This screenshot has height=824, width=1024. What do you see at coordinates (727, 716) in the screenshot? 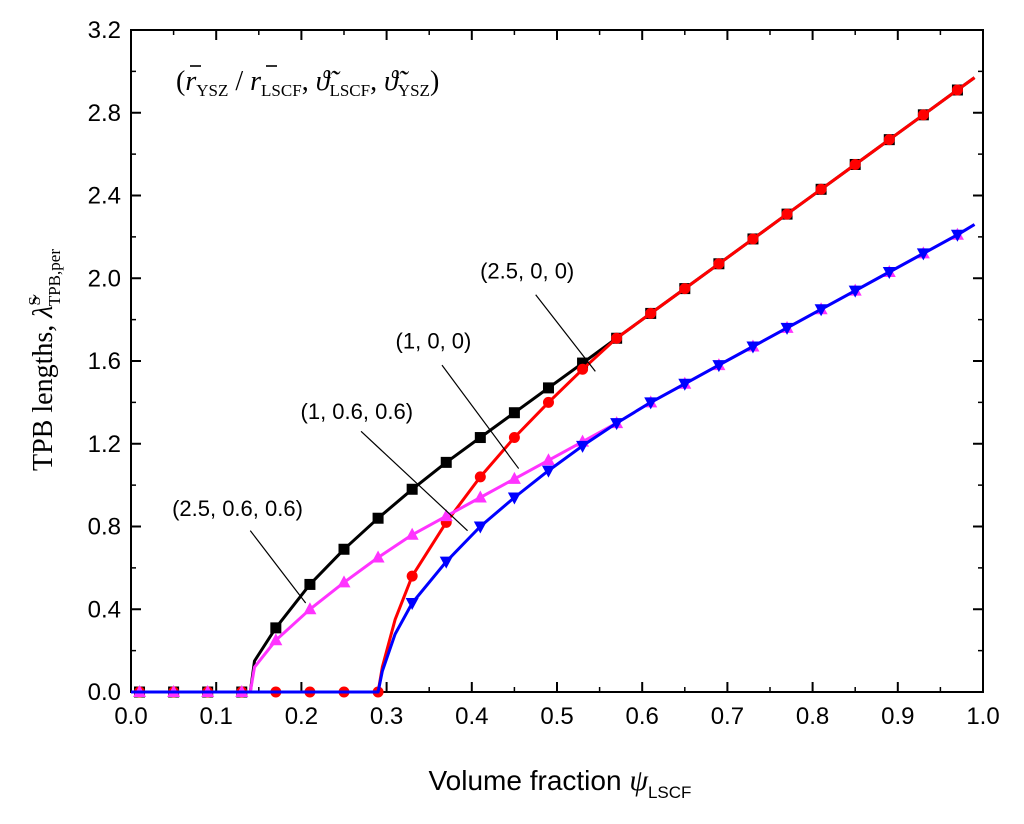
I see `x-tick-label: 0.7` at bounding box center [727, 716].